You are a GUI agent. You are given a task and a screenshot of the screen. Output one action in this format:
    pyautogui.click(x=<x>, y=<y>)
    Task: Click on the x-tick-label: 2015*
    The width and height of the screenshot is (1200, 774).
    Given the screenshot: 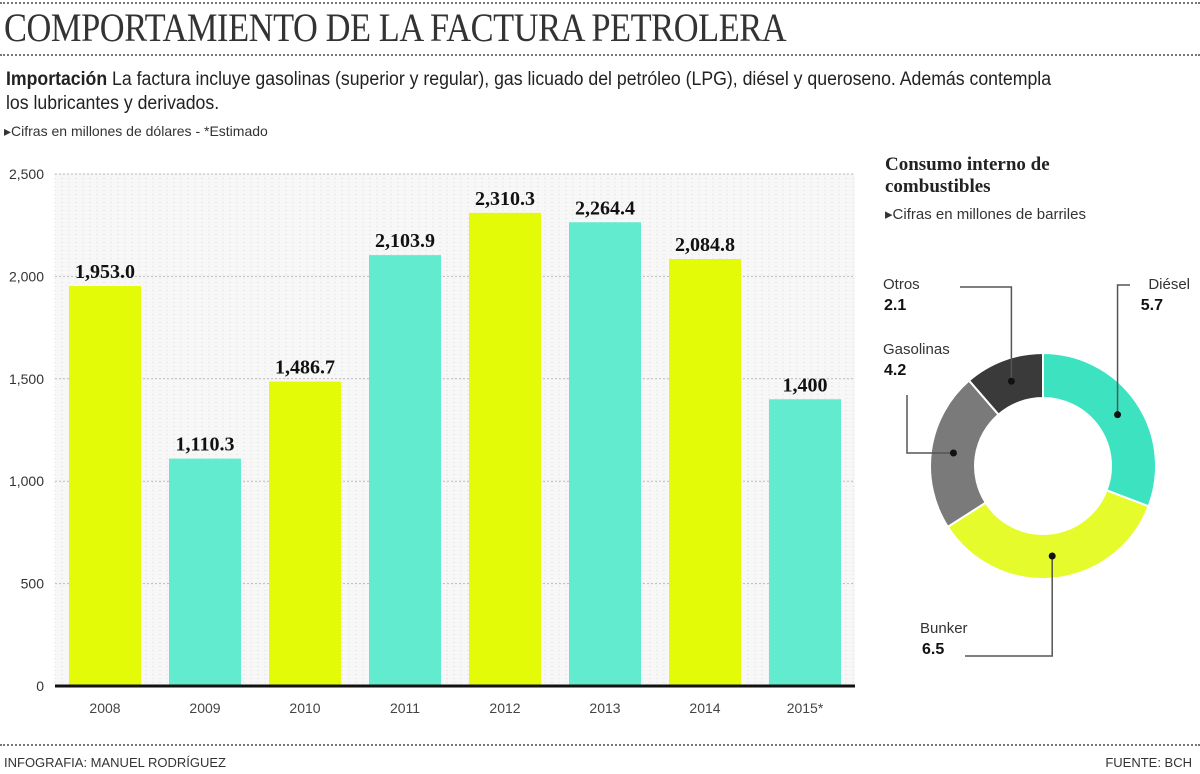 What is the action you would take?
    pyautogui.click(x=805, y=708)
    